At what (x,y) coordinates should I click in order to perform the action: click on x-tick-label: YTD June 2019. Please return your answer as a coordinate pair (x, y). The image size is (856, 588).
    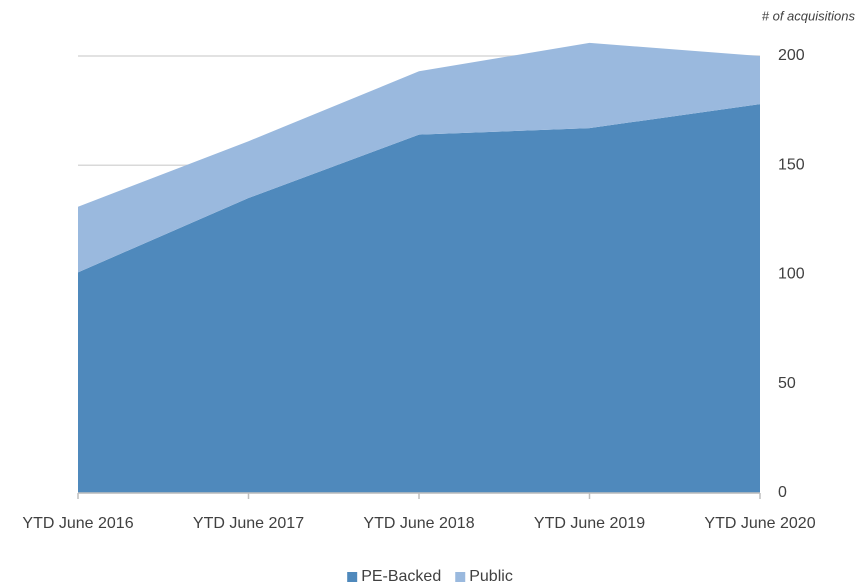
    Looking at the image, I should click on (589, 523).